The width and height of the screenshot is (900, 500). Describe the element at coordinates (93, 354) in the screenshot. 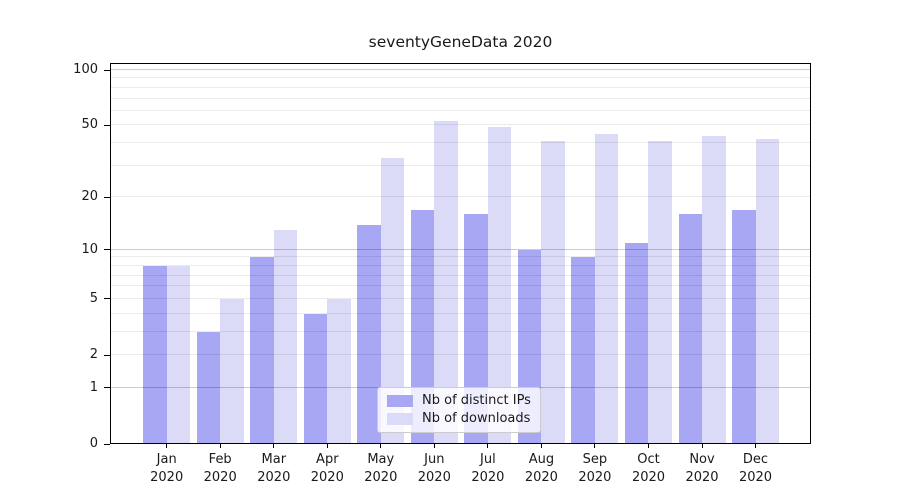

I see `y-tick-label: 2` at that location.